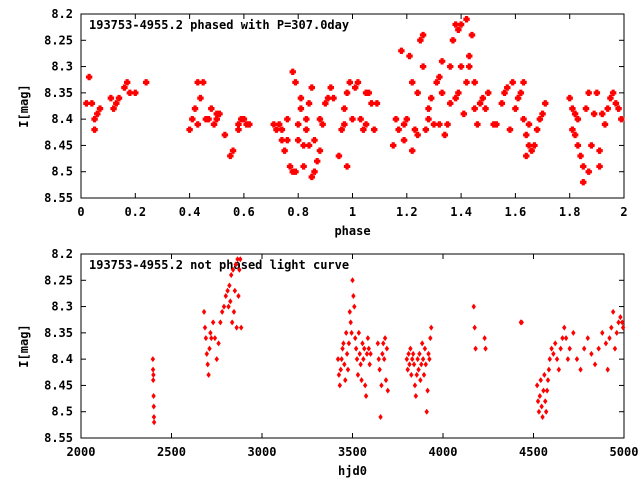 The width and height of the screenshot is (640, 480). What do you see at coordinates (624, 452) in the screenshot?
I see `x-tick-label: 5000` at bounding box center [624, 452].